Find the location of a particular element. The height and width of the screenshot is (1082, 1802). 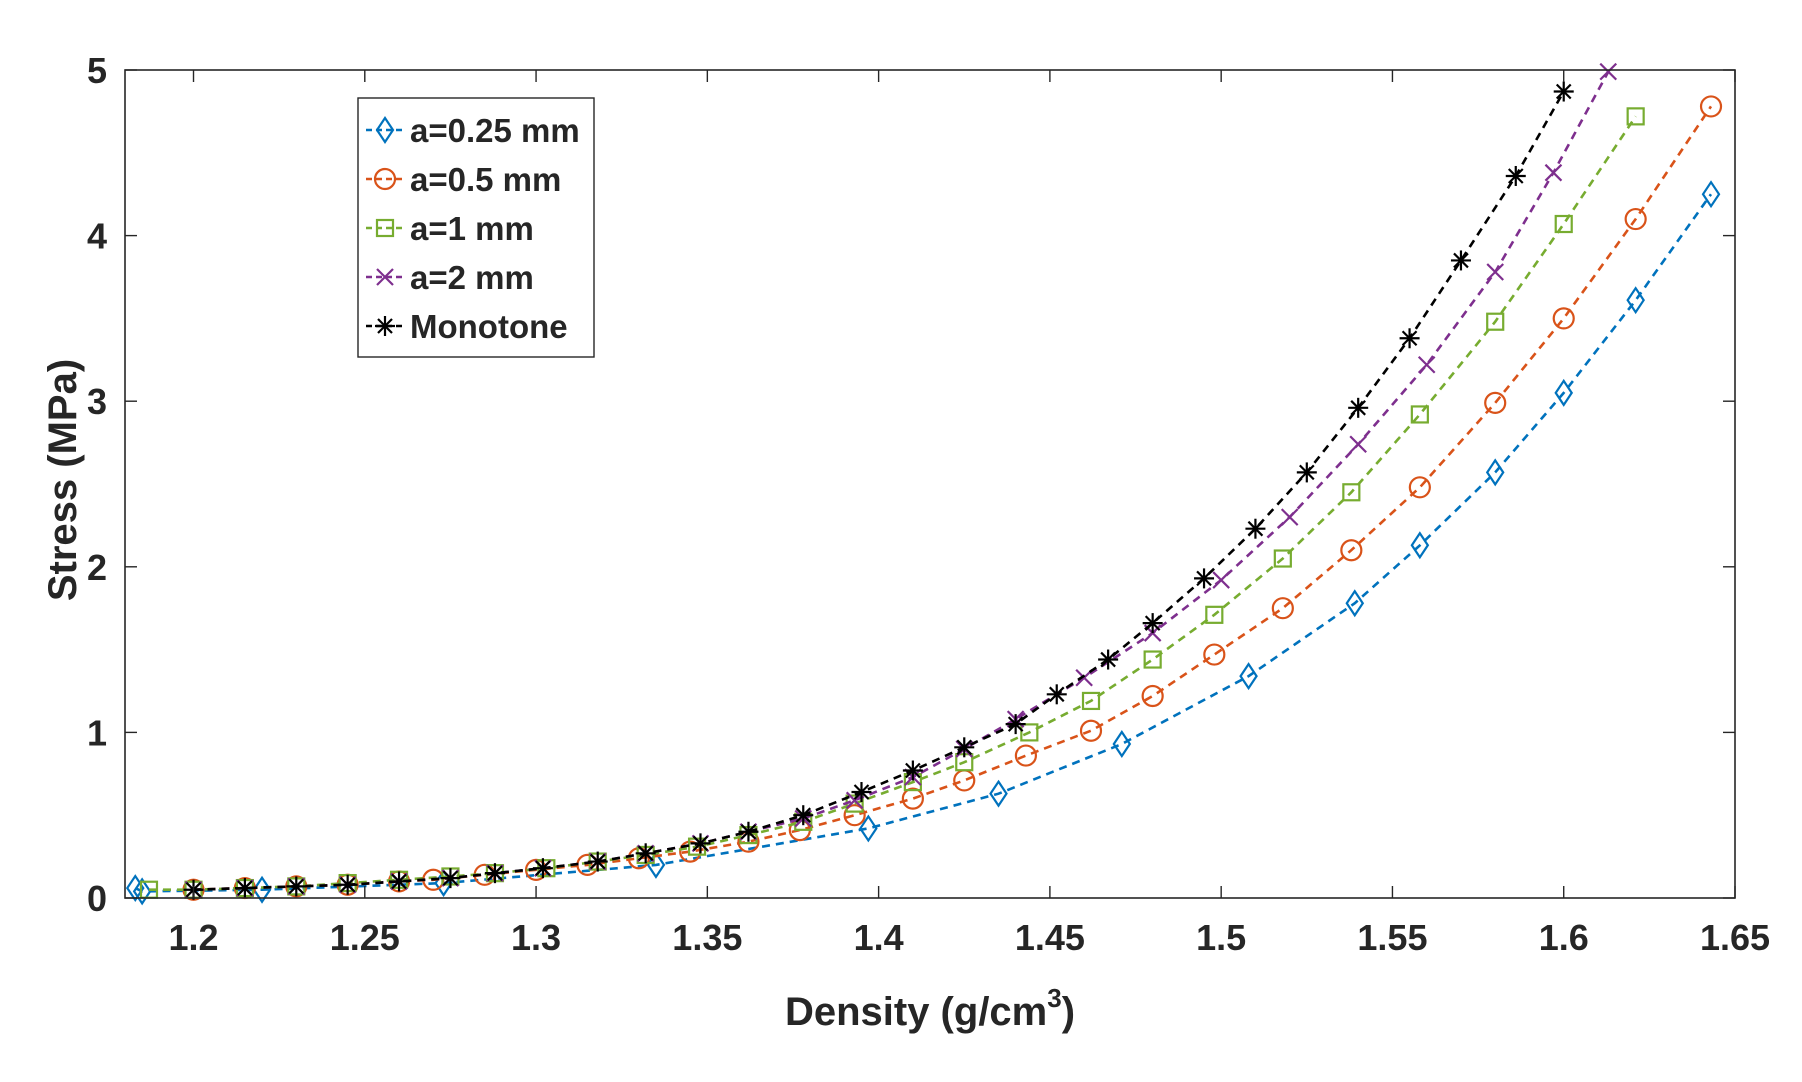

y-tick-label: 2 is located at coordinates (97, 567).